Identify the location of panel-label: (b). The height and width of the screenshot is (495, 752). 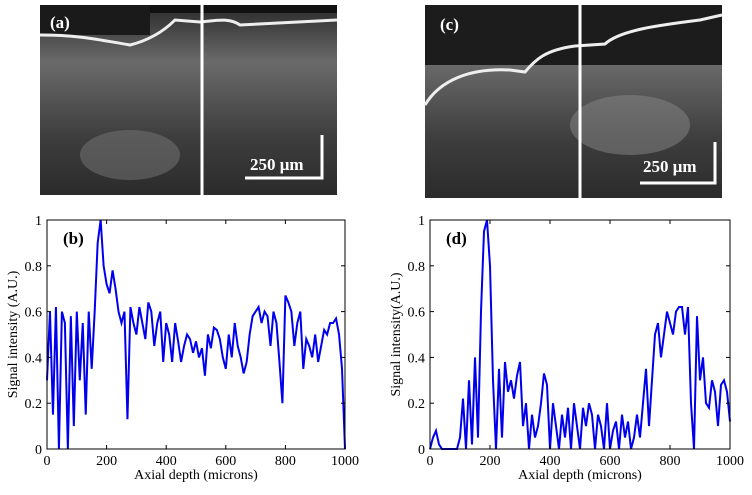
(73, 238).